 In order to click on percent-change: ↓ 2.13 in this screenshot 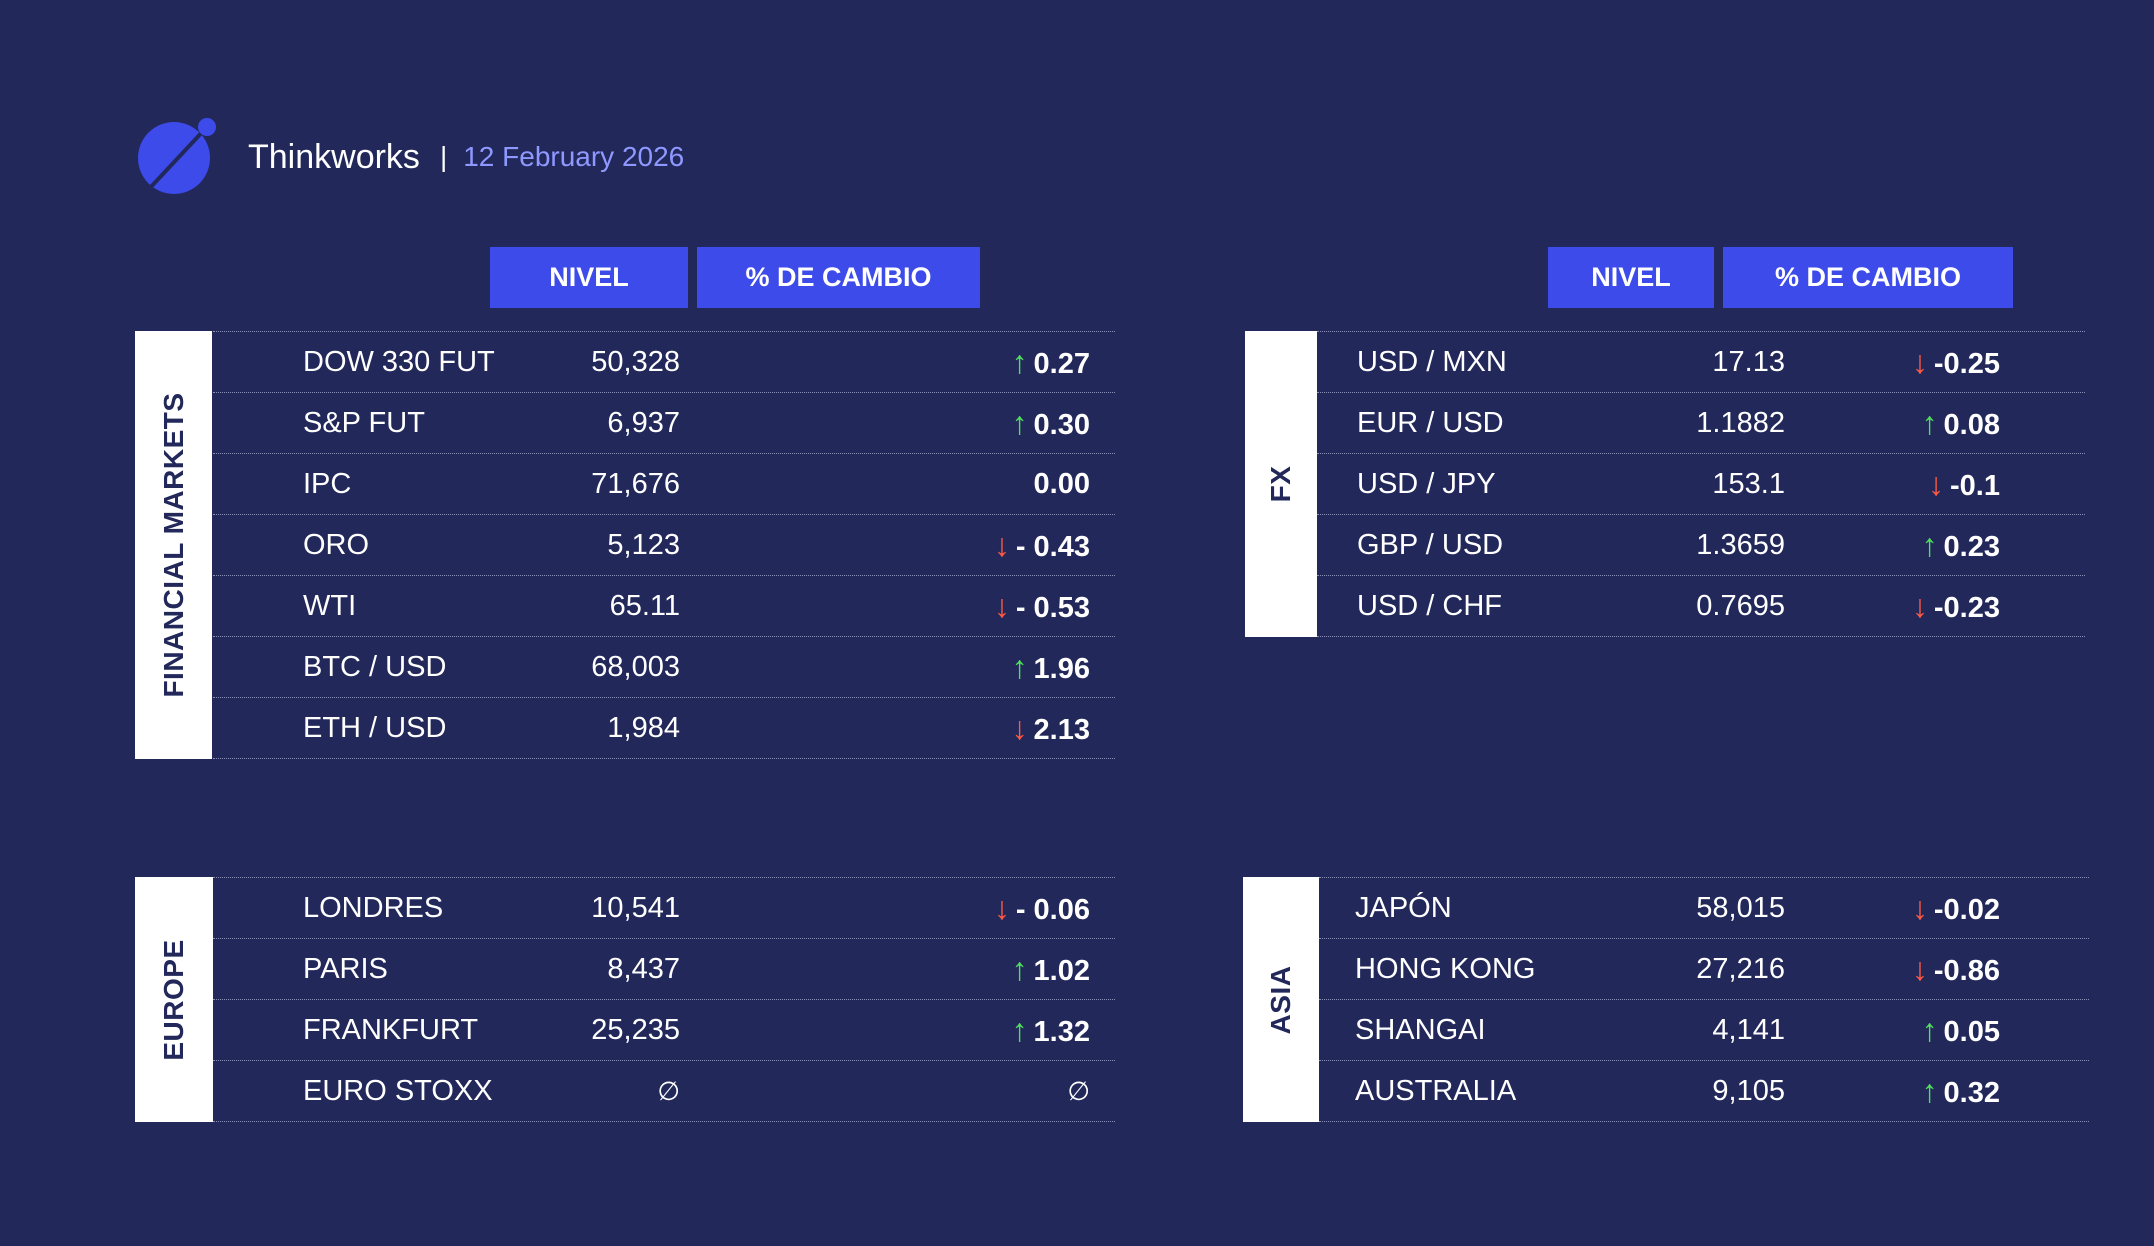, I will do `click(1051, 728)`.